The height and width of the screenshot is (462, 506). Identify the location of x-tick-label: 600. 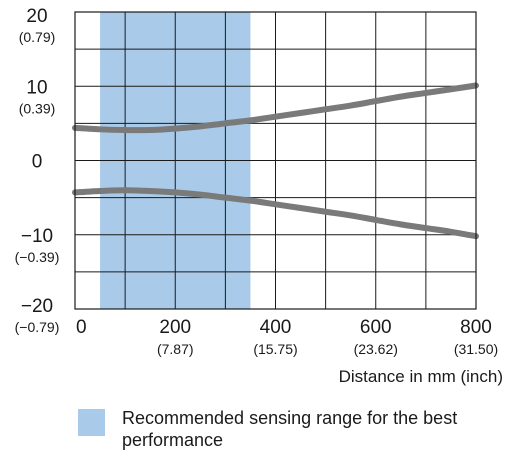
(376, 327).